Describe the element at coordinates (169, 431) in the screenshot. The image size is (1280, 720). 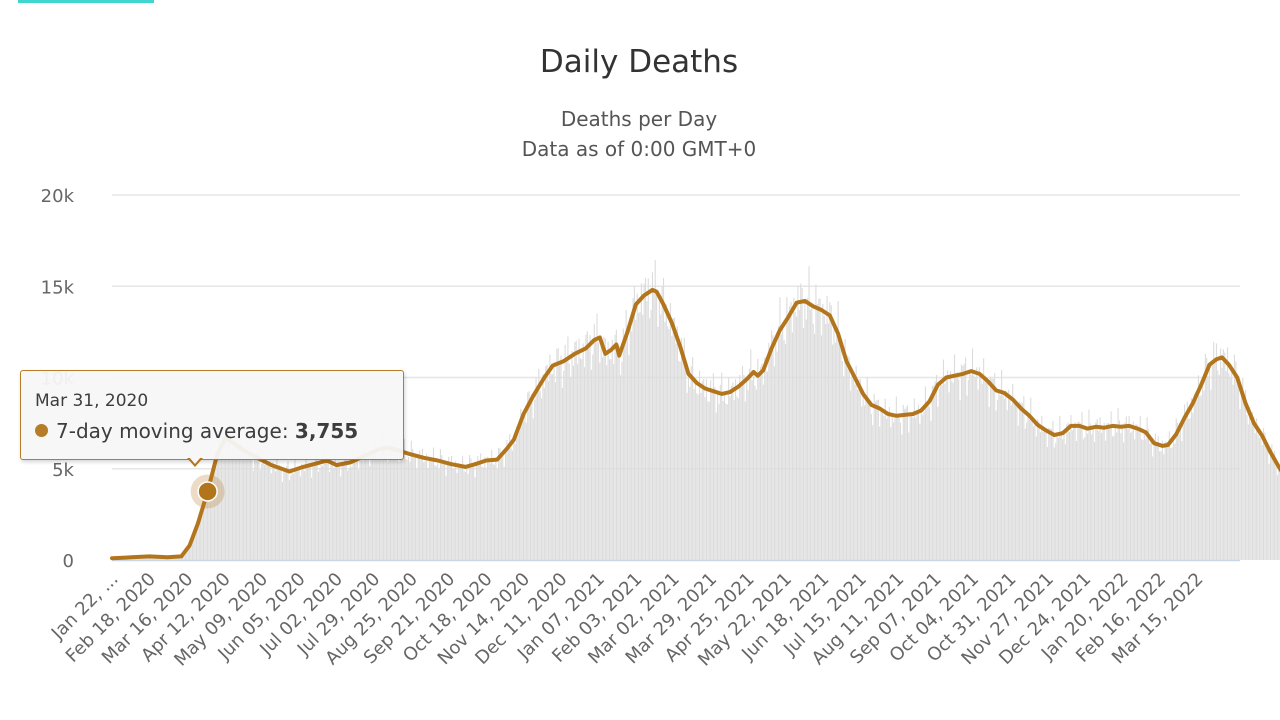
I see `tooltip-series-name: 7-day moving average` at that location.